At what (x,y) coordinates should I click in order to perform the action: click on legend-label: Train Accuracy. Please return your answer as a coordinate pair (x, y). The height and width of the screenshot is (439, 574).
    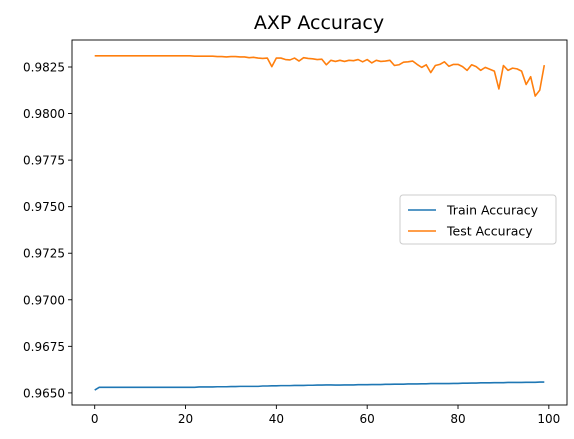
    Looking at the image, I should click on (492, 210).